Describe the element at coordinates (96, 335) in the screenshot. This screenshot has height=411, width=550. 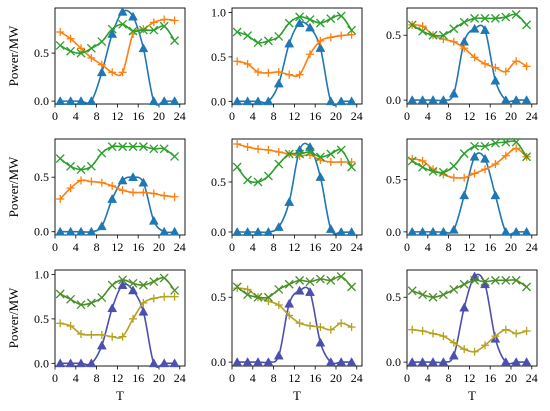
I see `subplot-7: 0 4 8 12 16 20 24 0.0 0.5 1.0 Power/MW T` at that location.